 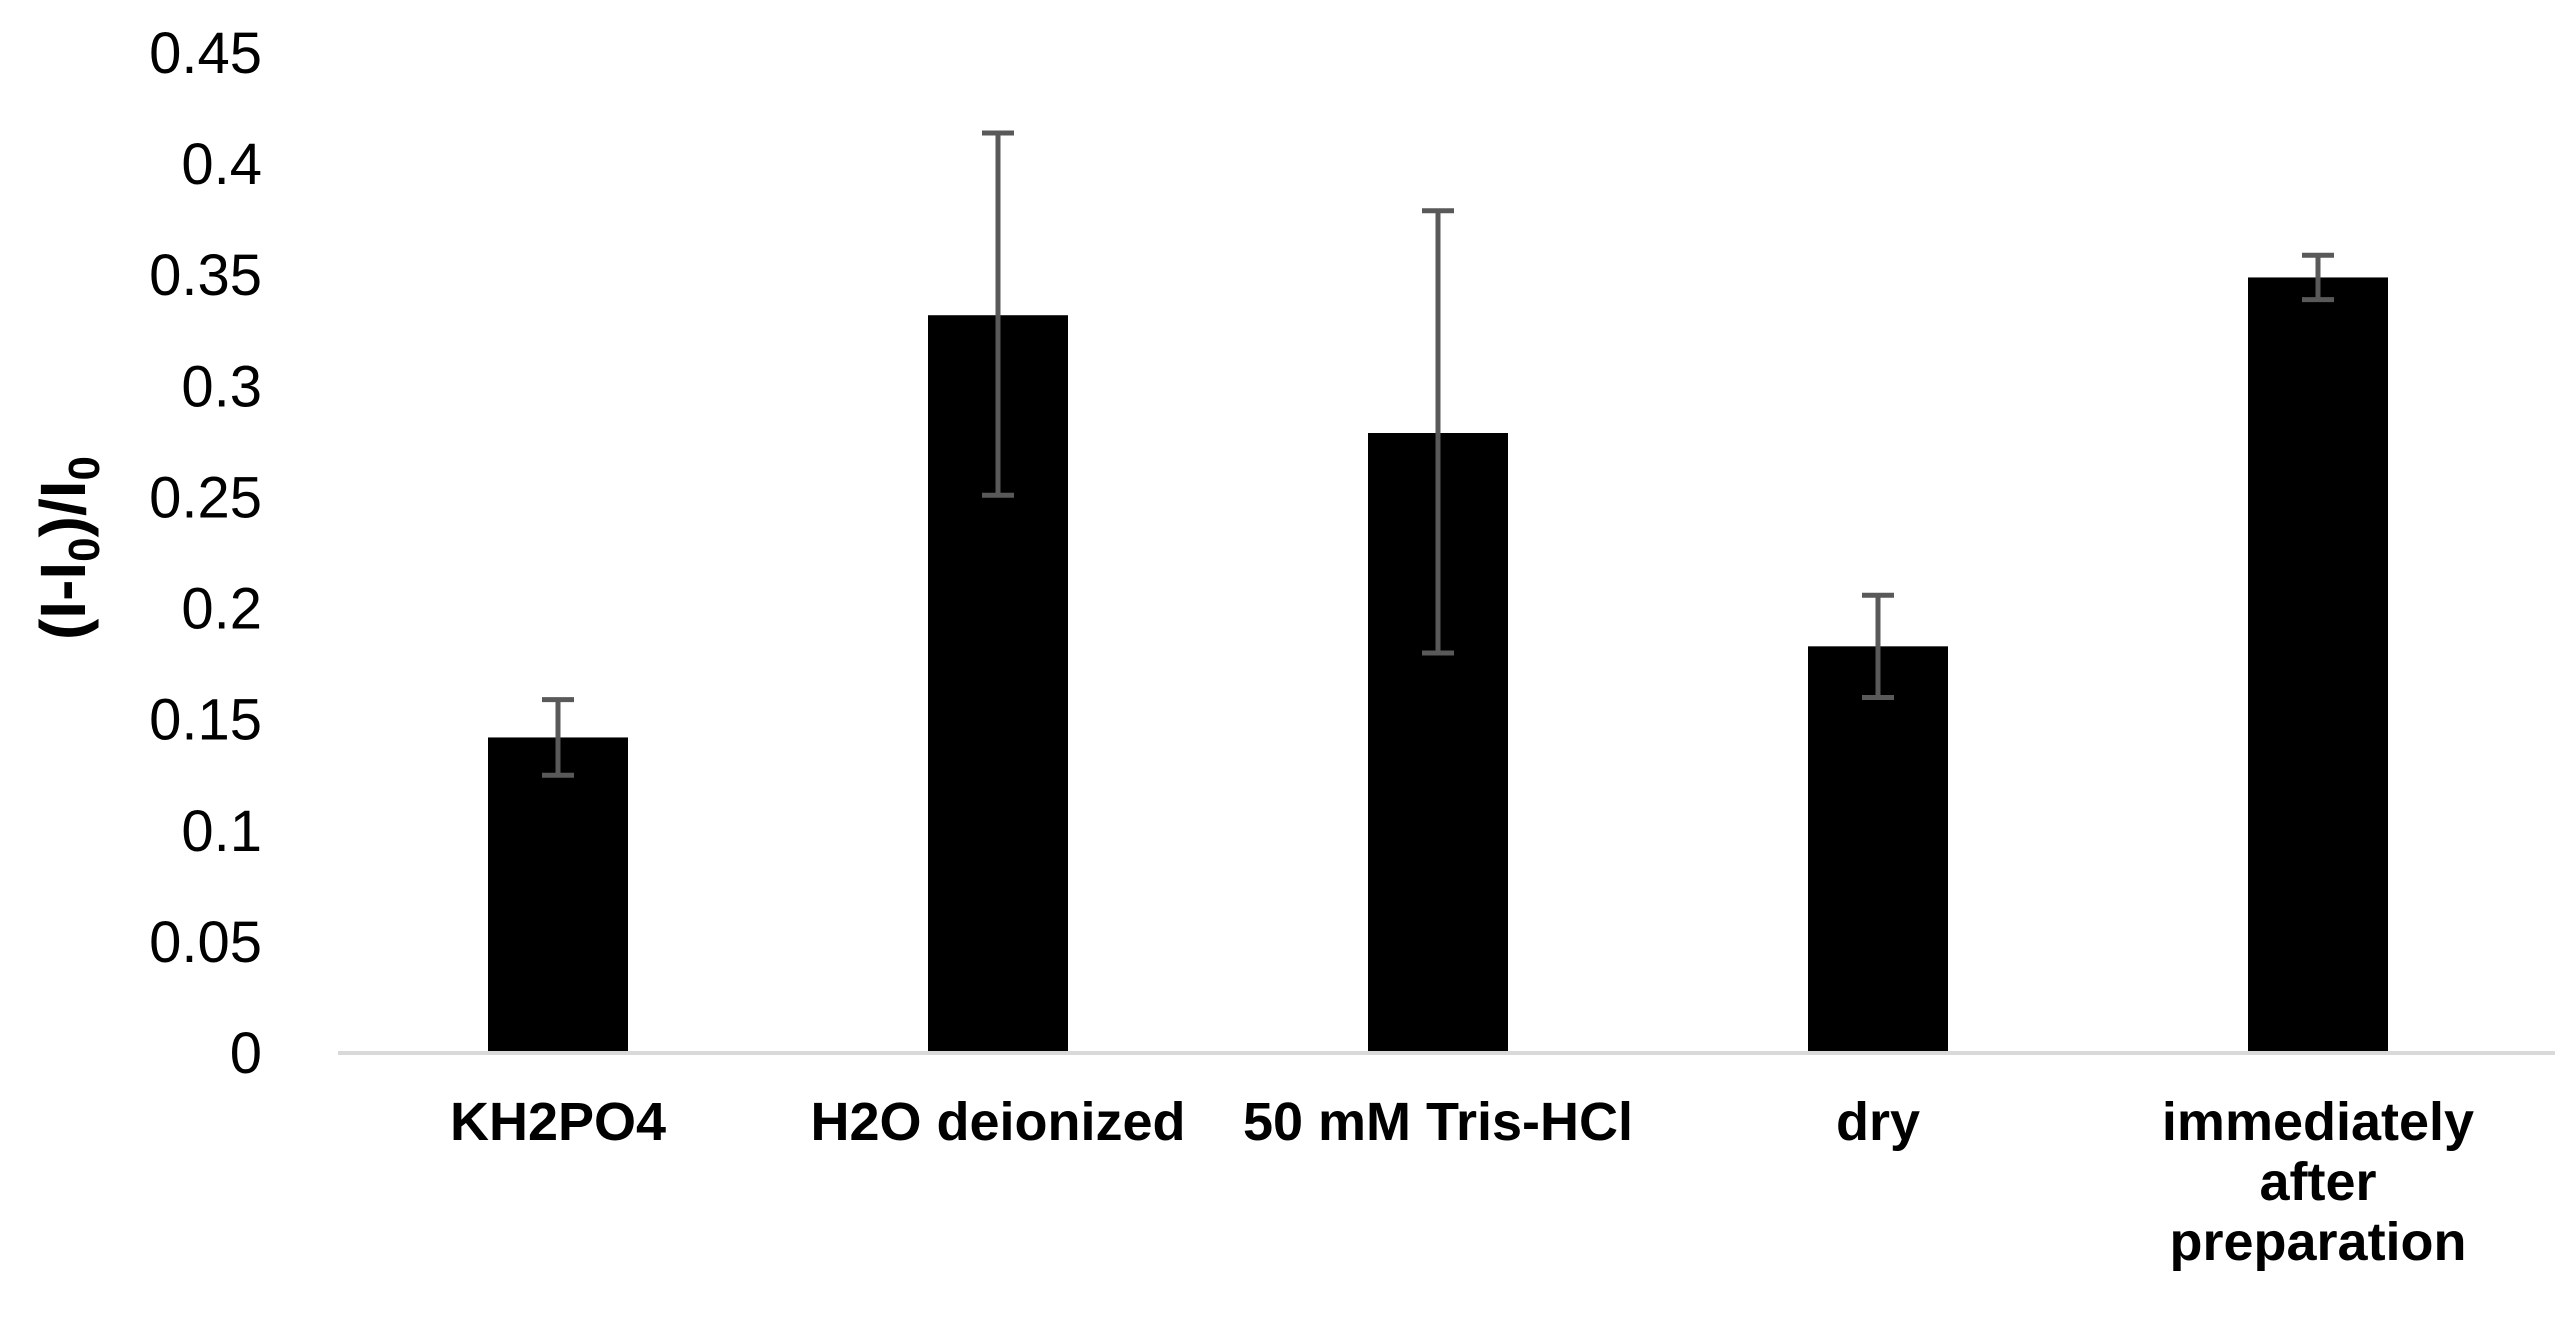 I want to click on x-tick-label: dry, so click(x=1878, y=1122).